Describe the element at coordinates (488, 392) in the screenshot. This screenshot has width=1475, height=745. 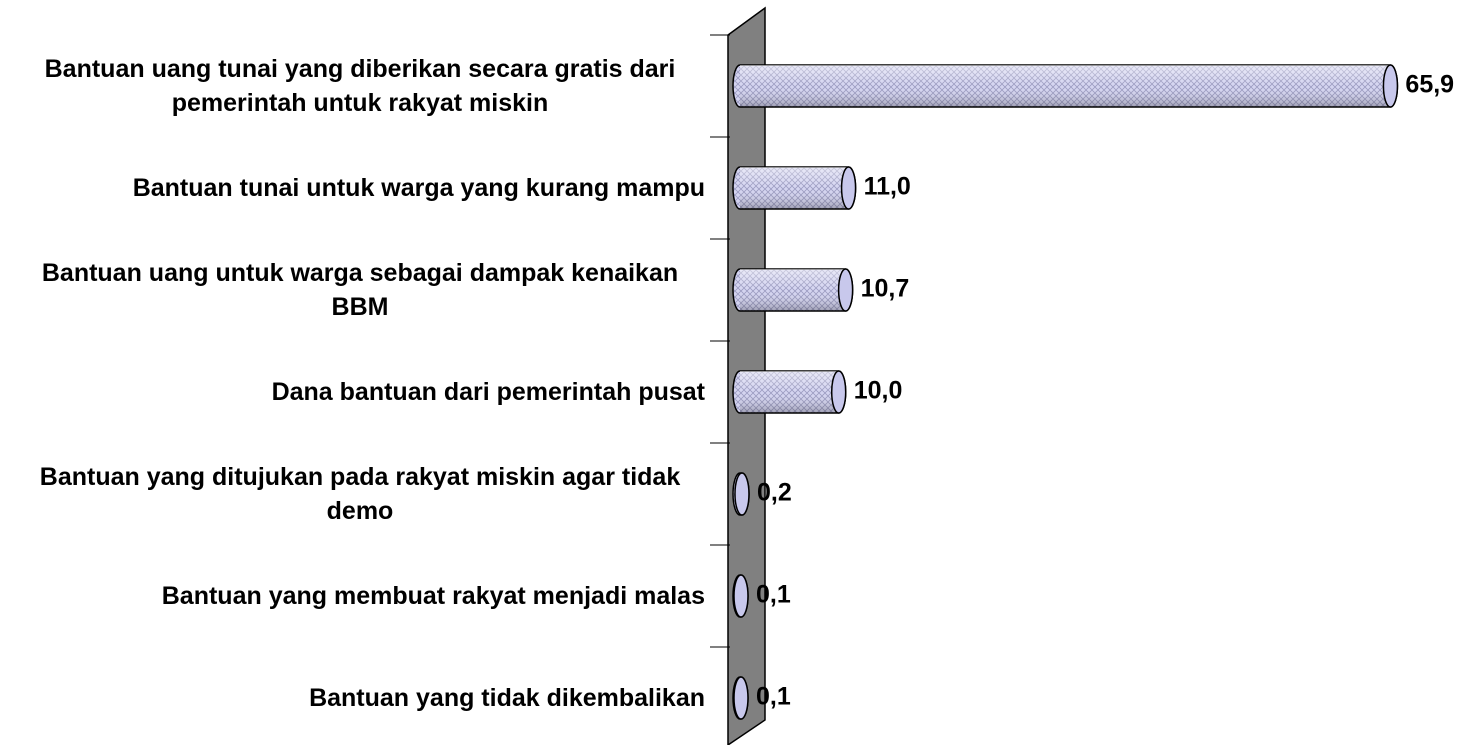
I see `category-text: Dana bantuan dari pemerintah pusat` at that location.